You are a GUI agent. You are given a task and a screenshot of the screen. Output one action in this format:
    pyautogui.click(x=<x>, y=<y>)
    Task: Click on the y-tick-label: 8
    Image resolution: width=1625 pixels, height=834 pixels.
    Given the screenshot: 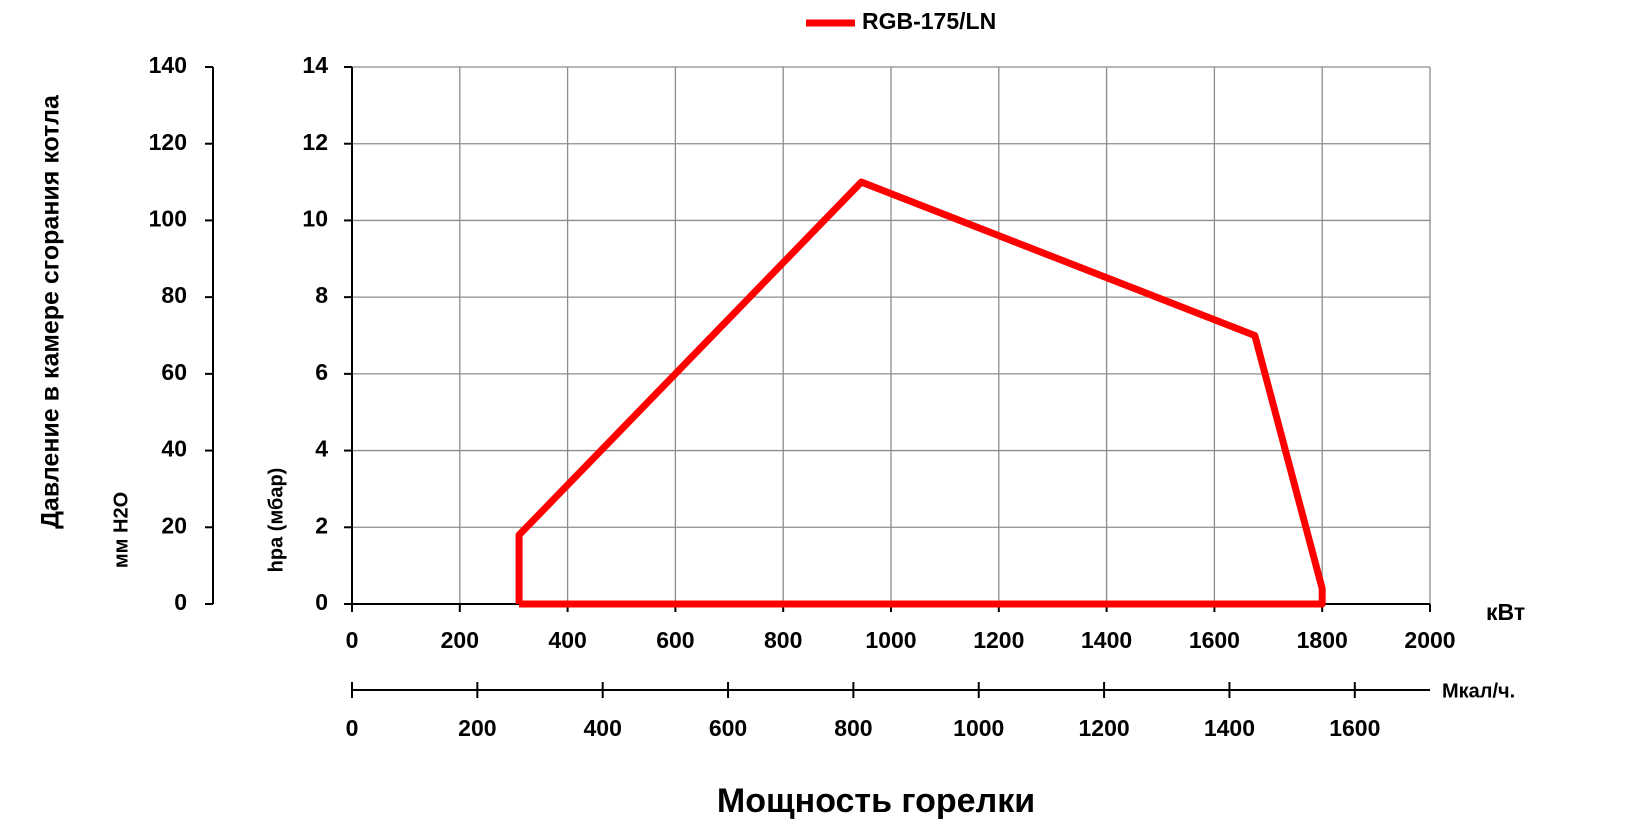 What is the action you would take?
    pyautogui.click(x=321, y=295)
    